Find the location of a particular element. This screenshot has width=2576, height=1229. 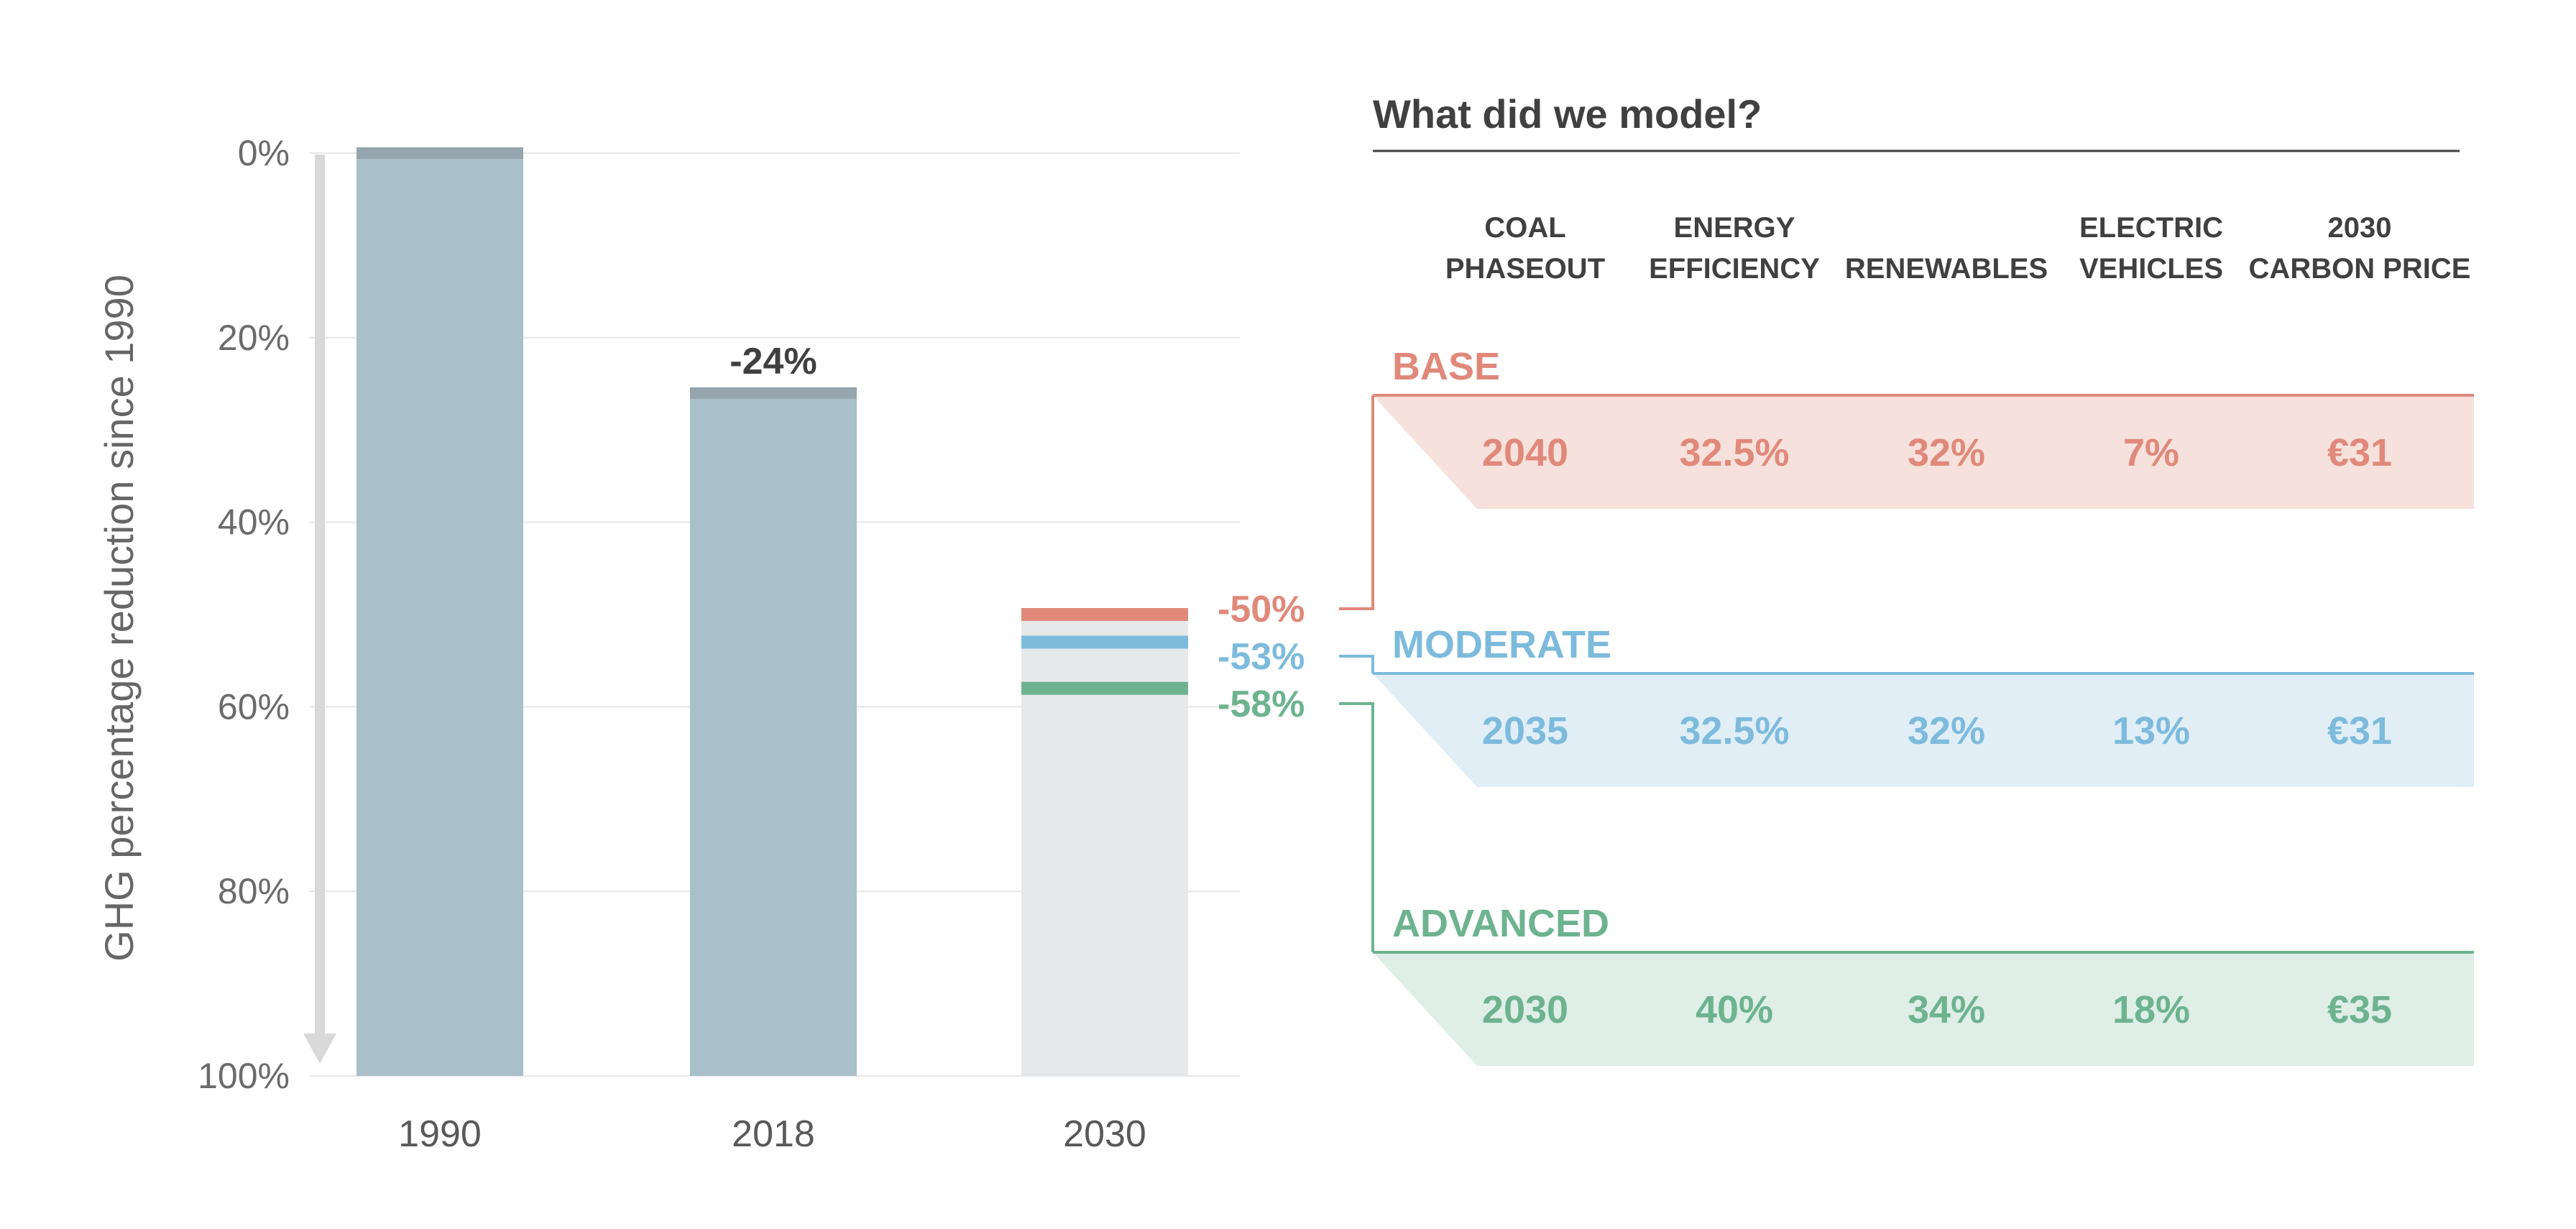

scenario-value: 34% is located at coordinates (1946, 1009).